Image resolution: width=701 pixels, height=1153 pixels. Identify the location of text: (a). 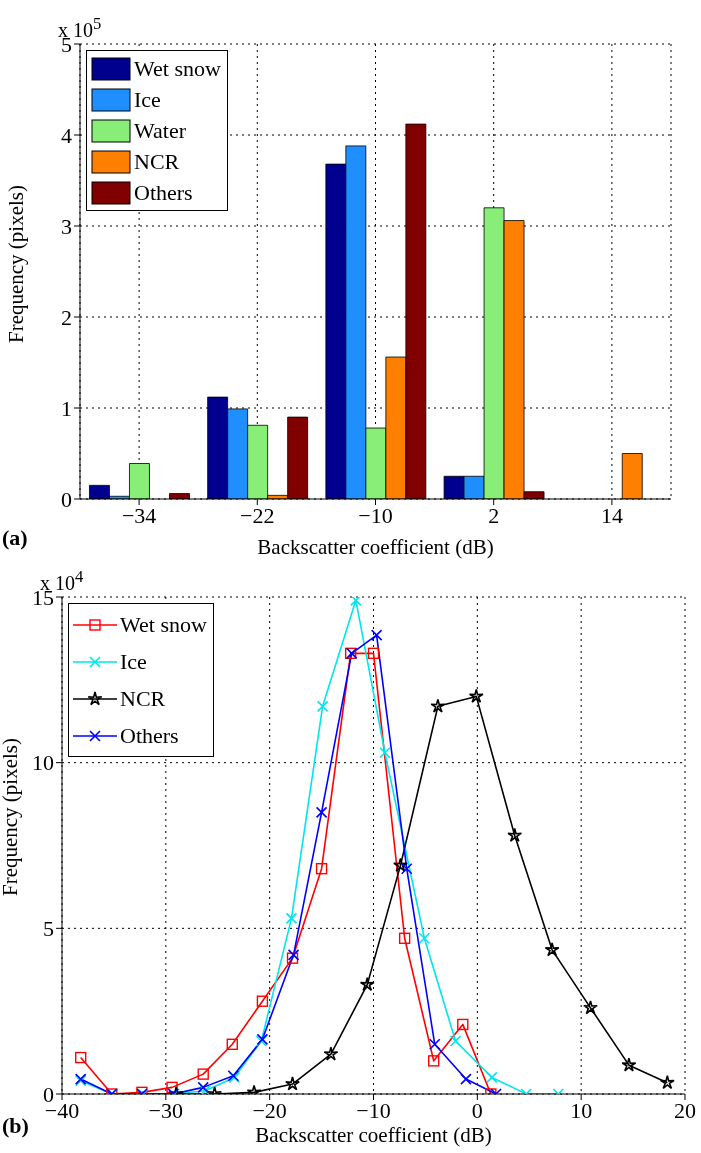
(15, 538).